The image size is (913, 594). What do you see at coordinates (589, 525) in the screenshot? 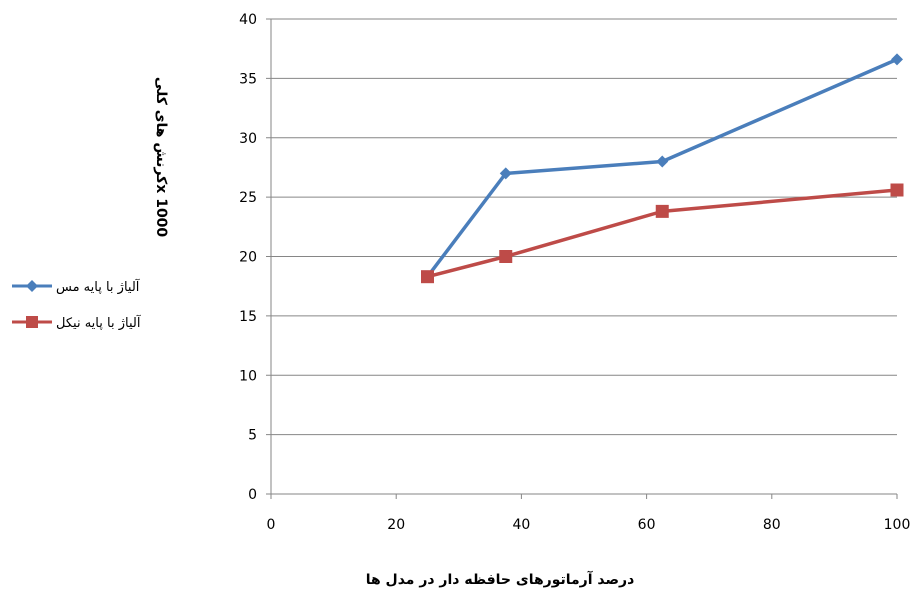
I see `x-tick-labels: 0 20 40 60 80 100` at bounding box center [589, 525].